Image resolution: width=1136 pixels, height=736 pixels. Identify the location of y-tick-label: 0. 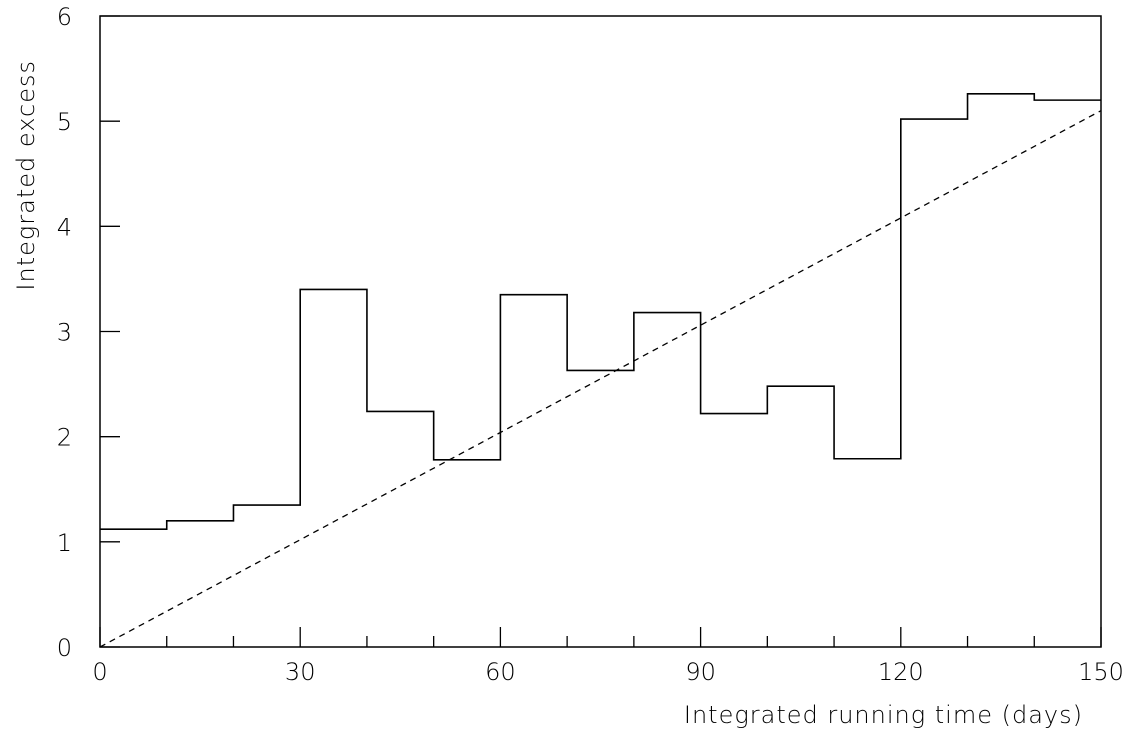
(64, 648).